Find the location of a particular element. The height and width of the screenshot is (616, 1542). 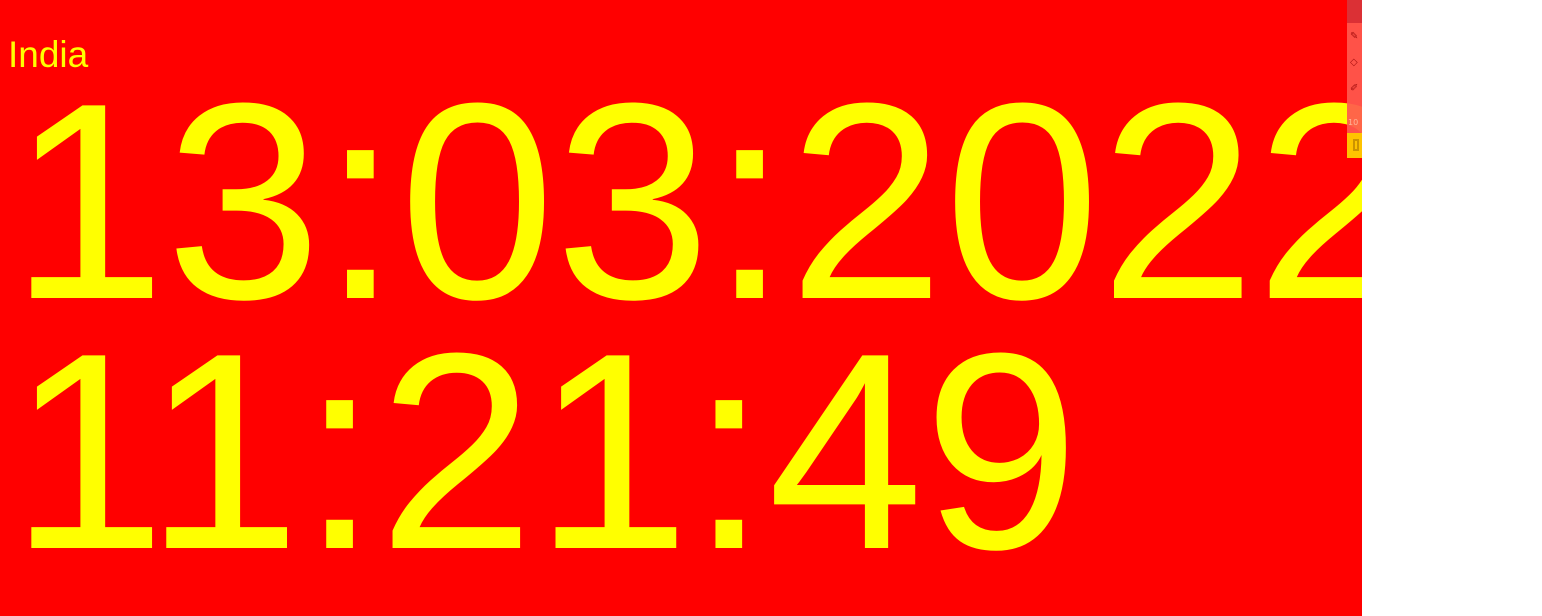

color-icon is located at coordinates (1356, 145).